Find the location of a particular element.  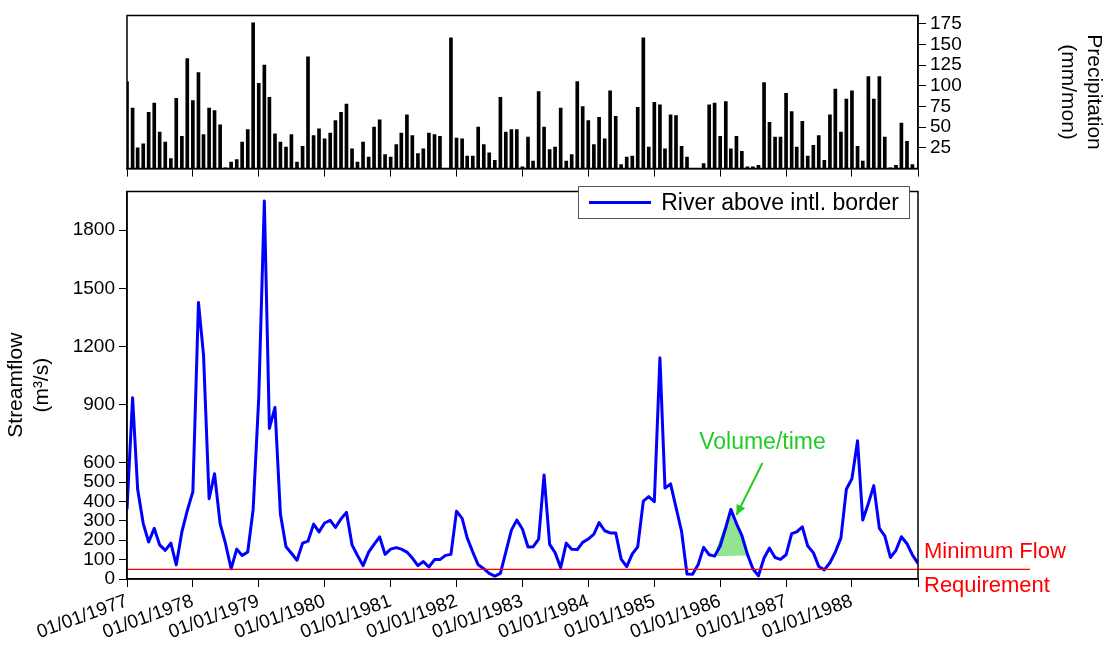

y-tick-label: 1800 is located at coordinates (93, 229).